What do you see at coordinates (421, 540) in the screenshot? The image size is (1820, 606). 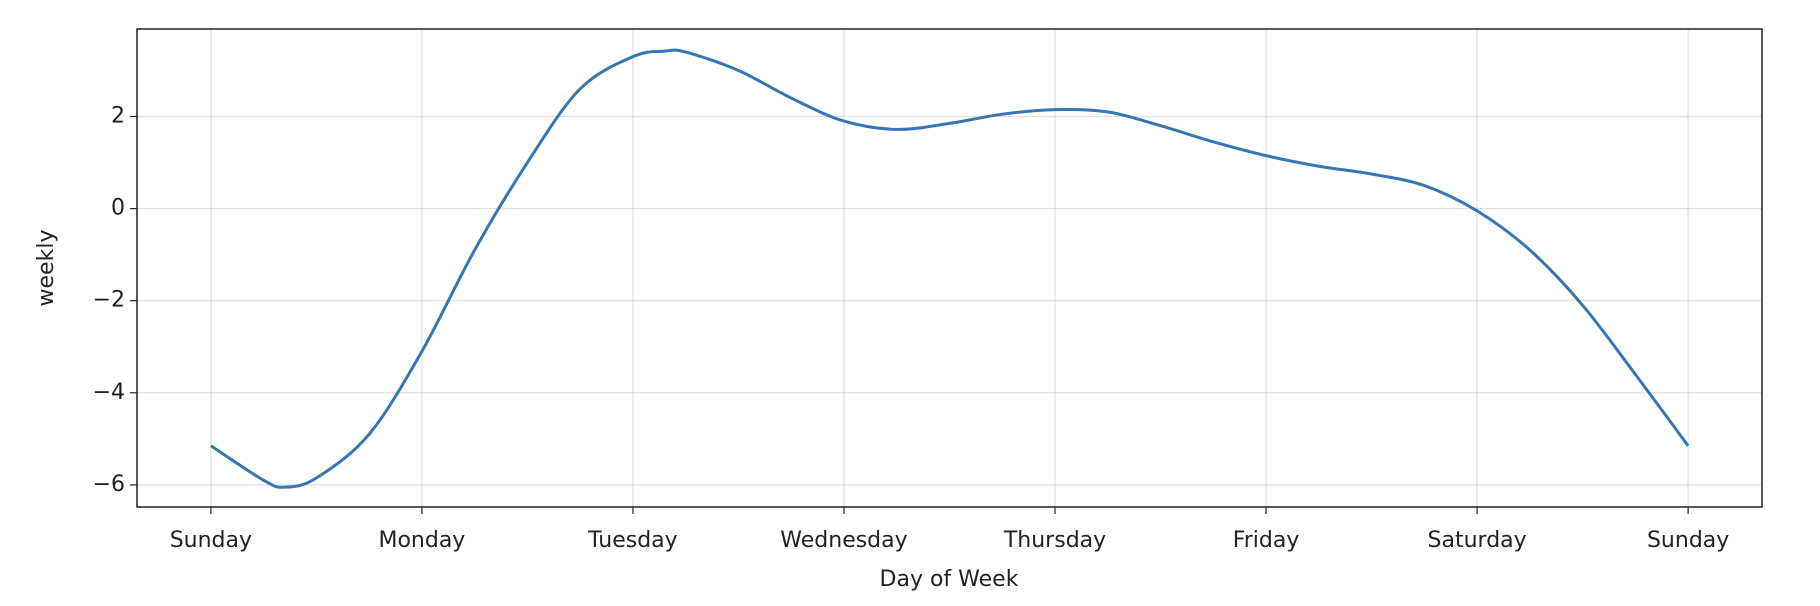 I see `x-tick-label: Monday` at bounding box center [421, 540].